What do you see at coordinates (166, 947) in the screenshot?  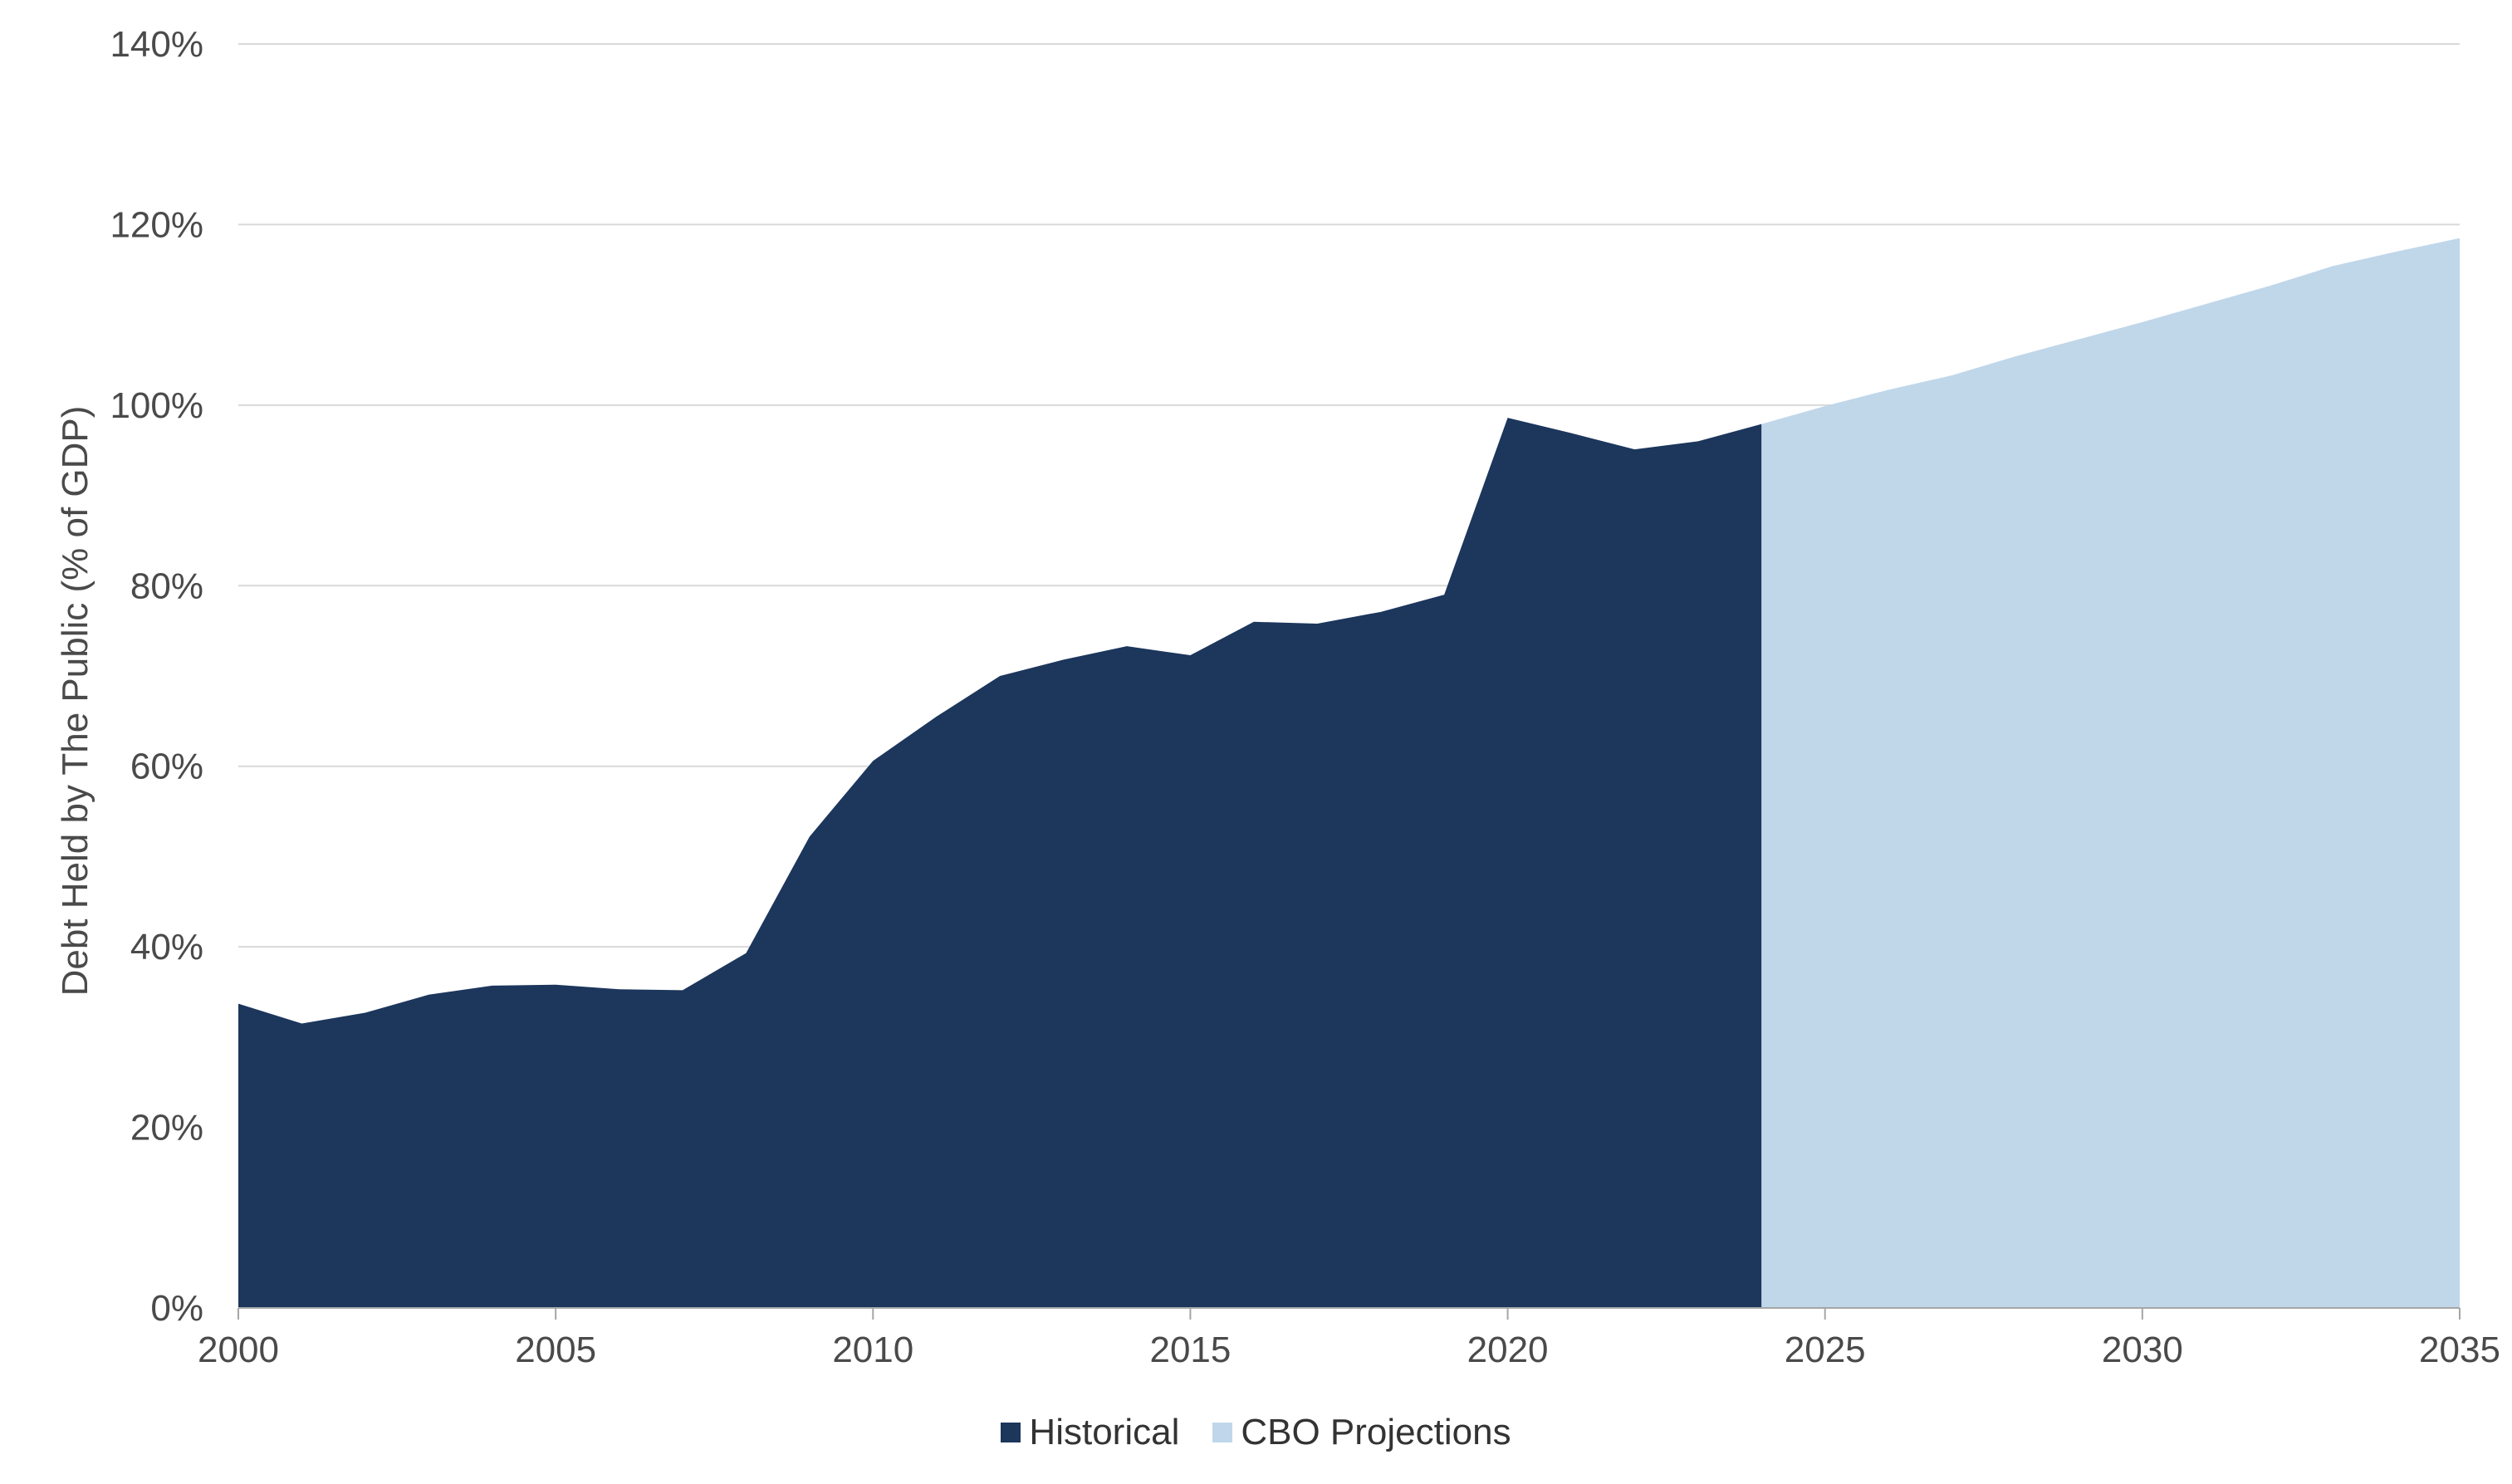 I see `y-tick-label: 40%` at bounding box center [166, 947].